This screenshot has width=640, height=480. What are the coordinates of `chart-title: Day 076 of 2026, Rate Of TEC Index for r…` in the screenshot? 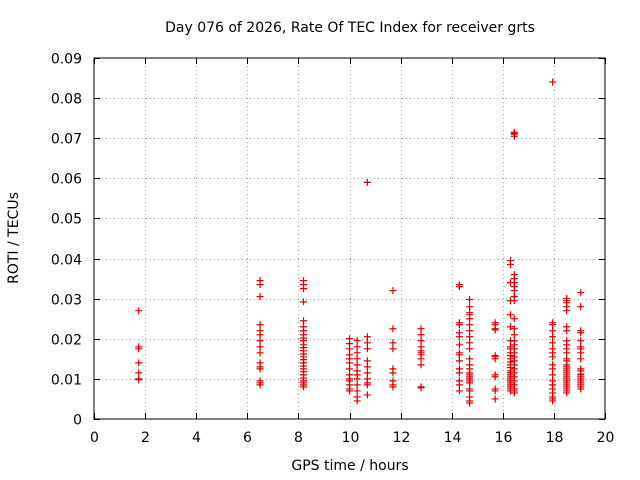 It's located at (350, 28).